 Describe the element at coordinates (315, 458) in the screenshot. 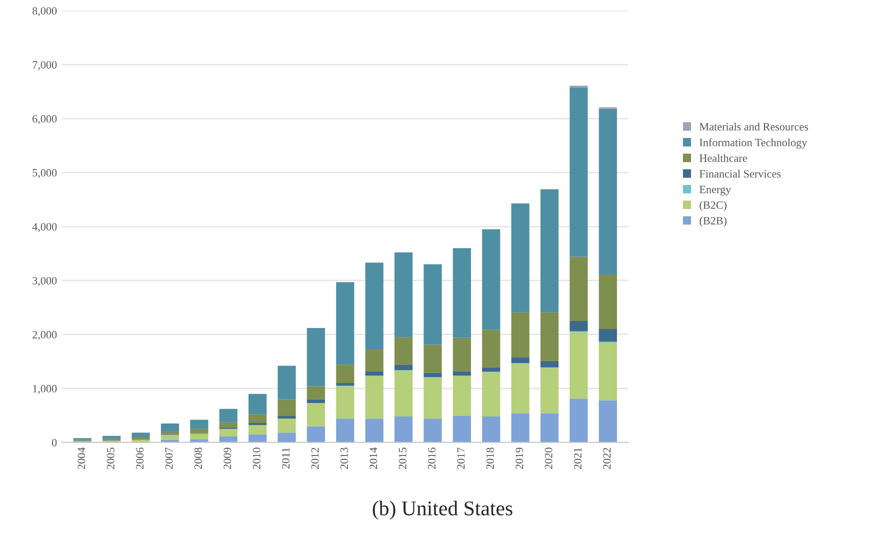

I see `x-tick-label: 2012` at that location.